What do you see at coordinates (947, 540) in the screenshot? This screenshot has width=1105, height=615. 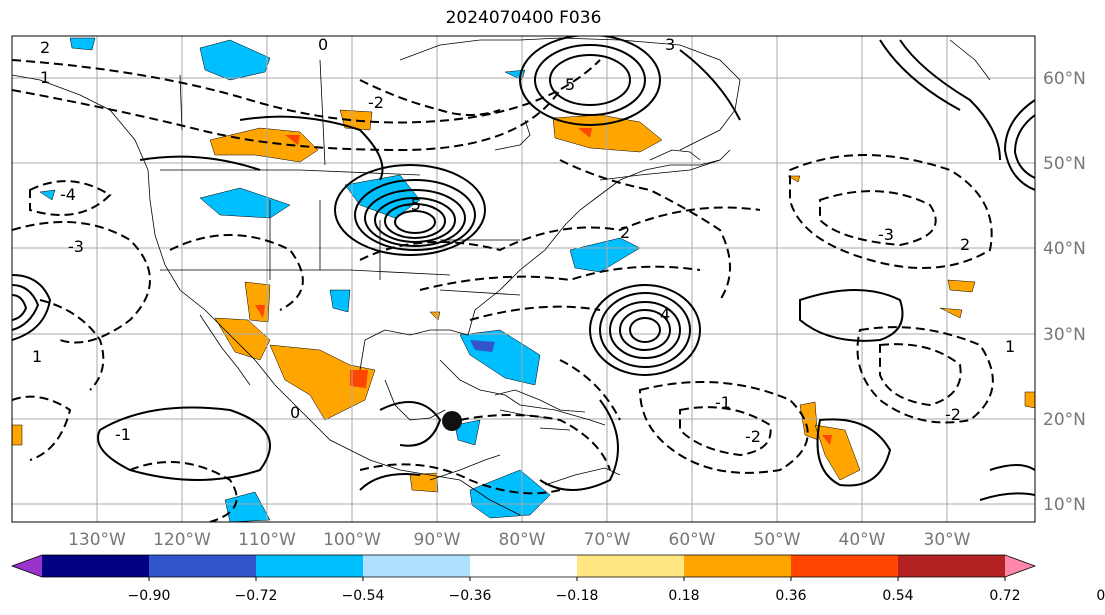 I see `lon-label: 30°W` at bounding box center [947, 540].